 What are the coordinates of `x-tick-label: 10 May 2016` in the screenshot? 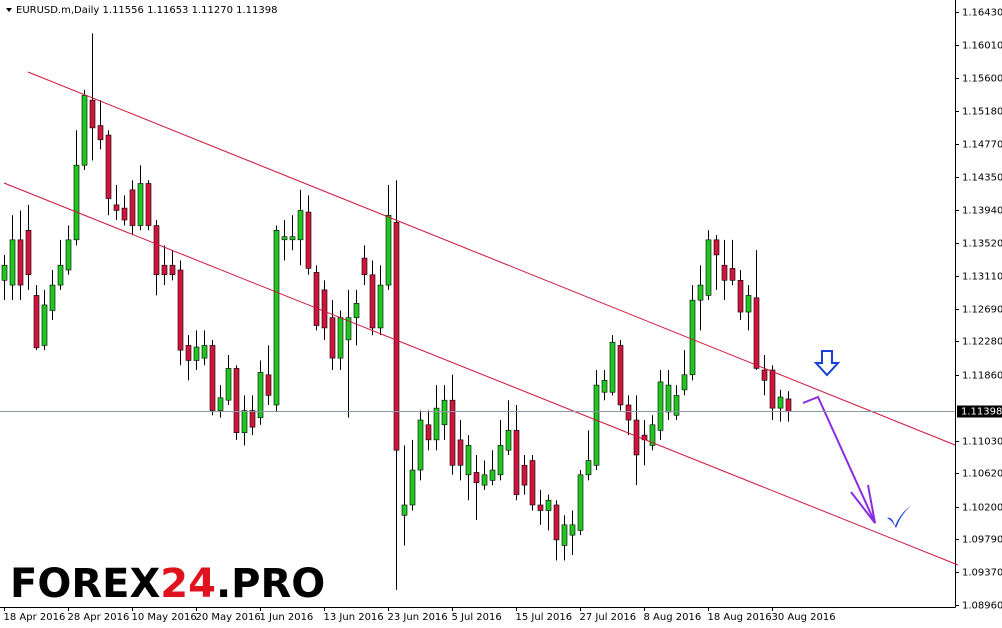 It's located at (164, 617).